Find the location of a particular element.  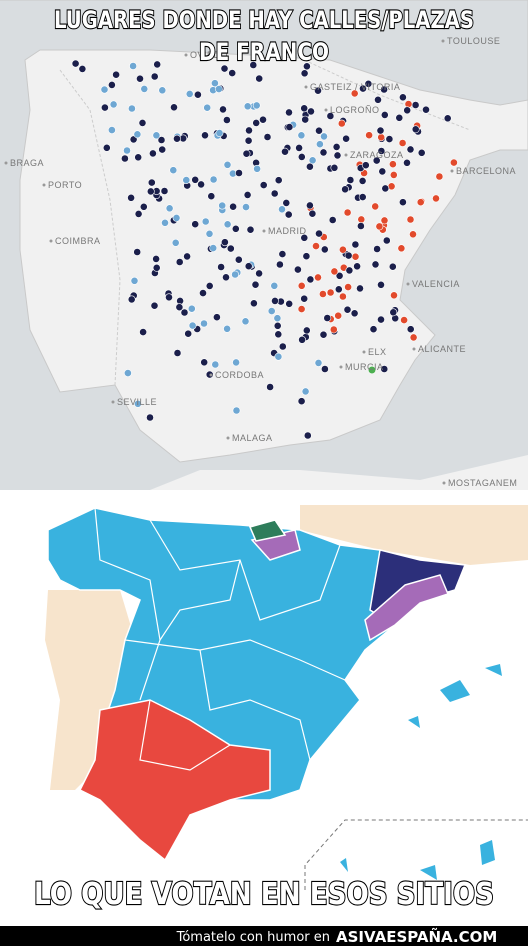

city-label: VALENCIA is located at coordinates (436, 284).